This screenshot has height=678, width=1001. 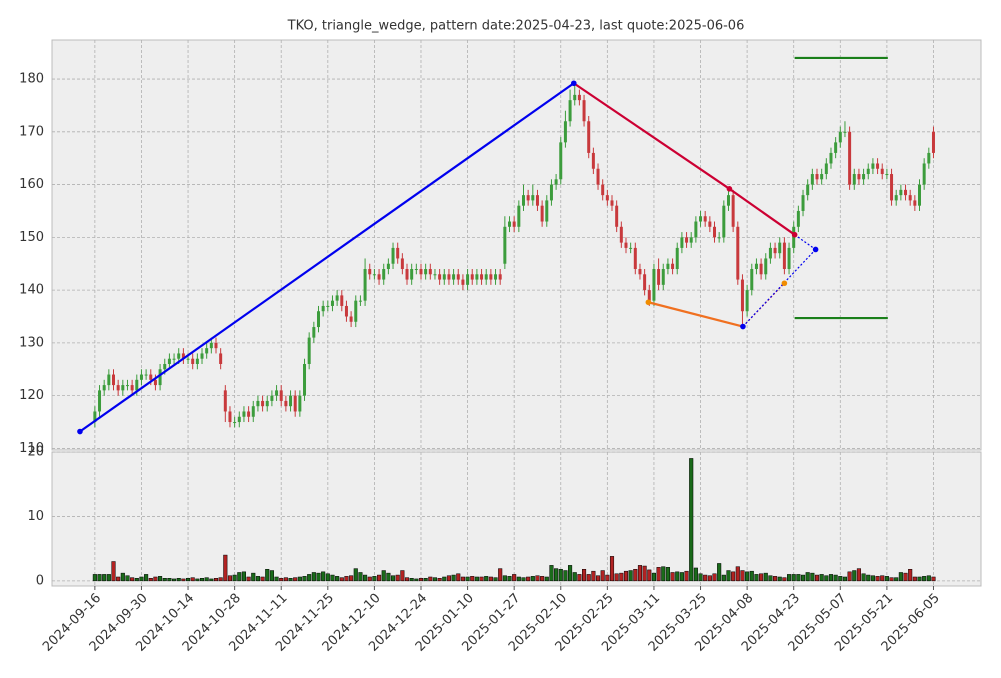 I want to click on y-tick-label: 150, so click(x=31, y=237).